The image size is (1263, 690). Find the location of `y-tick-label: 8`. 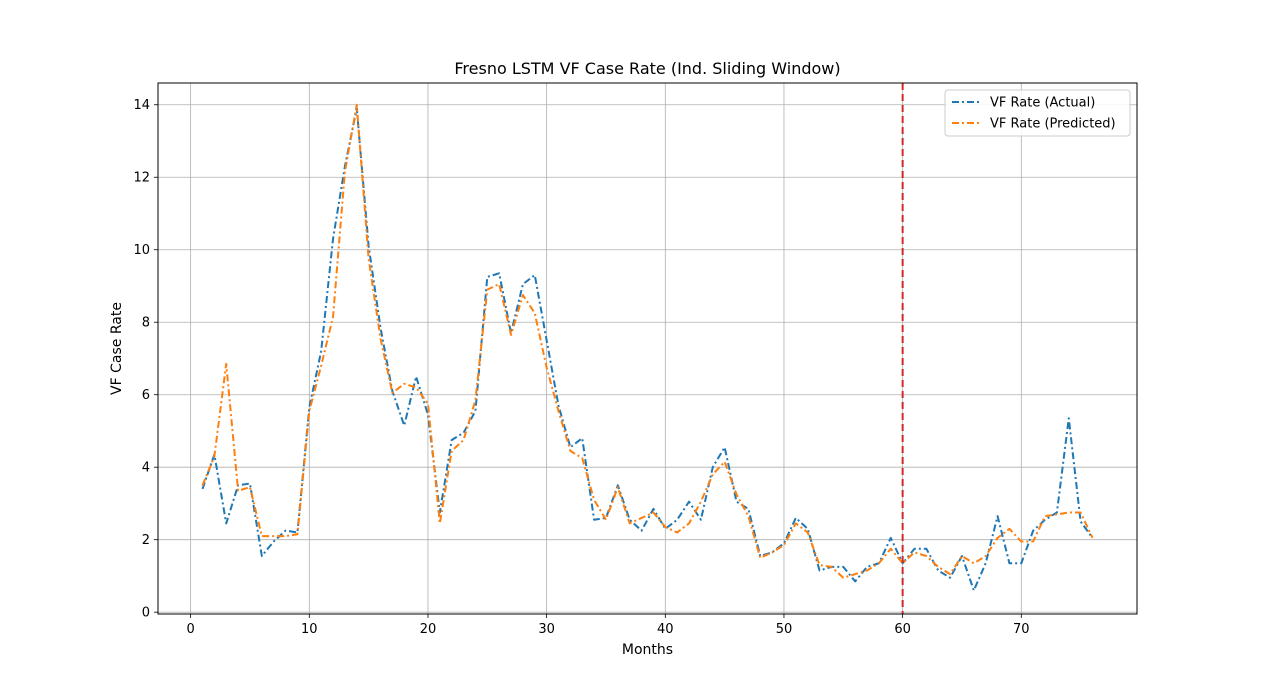

y-tick-label: 8 is located at coordinates (146, 323).